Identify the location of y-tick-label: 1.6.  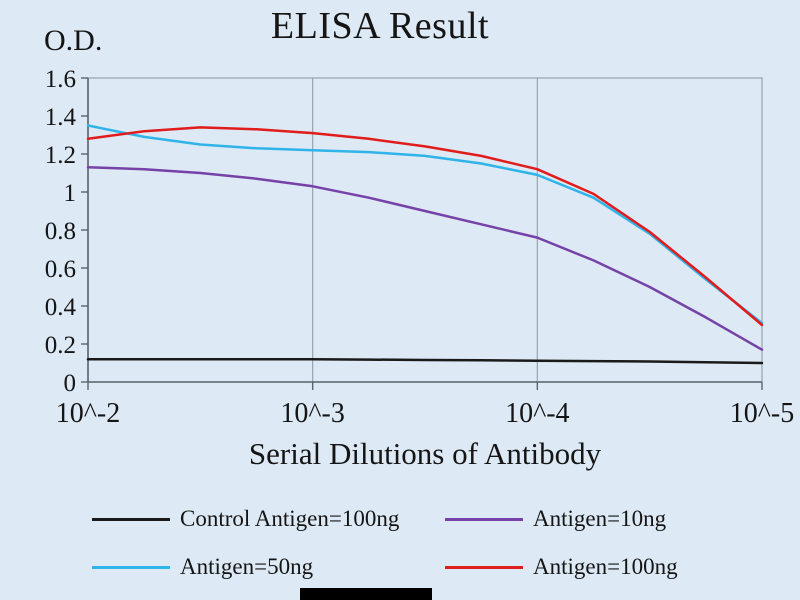
(60, 79).